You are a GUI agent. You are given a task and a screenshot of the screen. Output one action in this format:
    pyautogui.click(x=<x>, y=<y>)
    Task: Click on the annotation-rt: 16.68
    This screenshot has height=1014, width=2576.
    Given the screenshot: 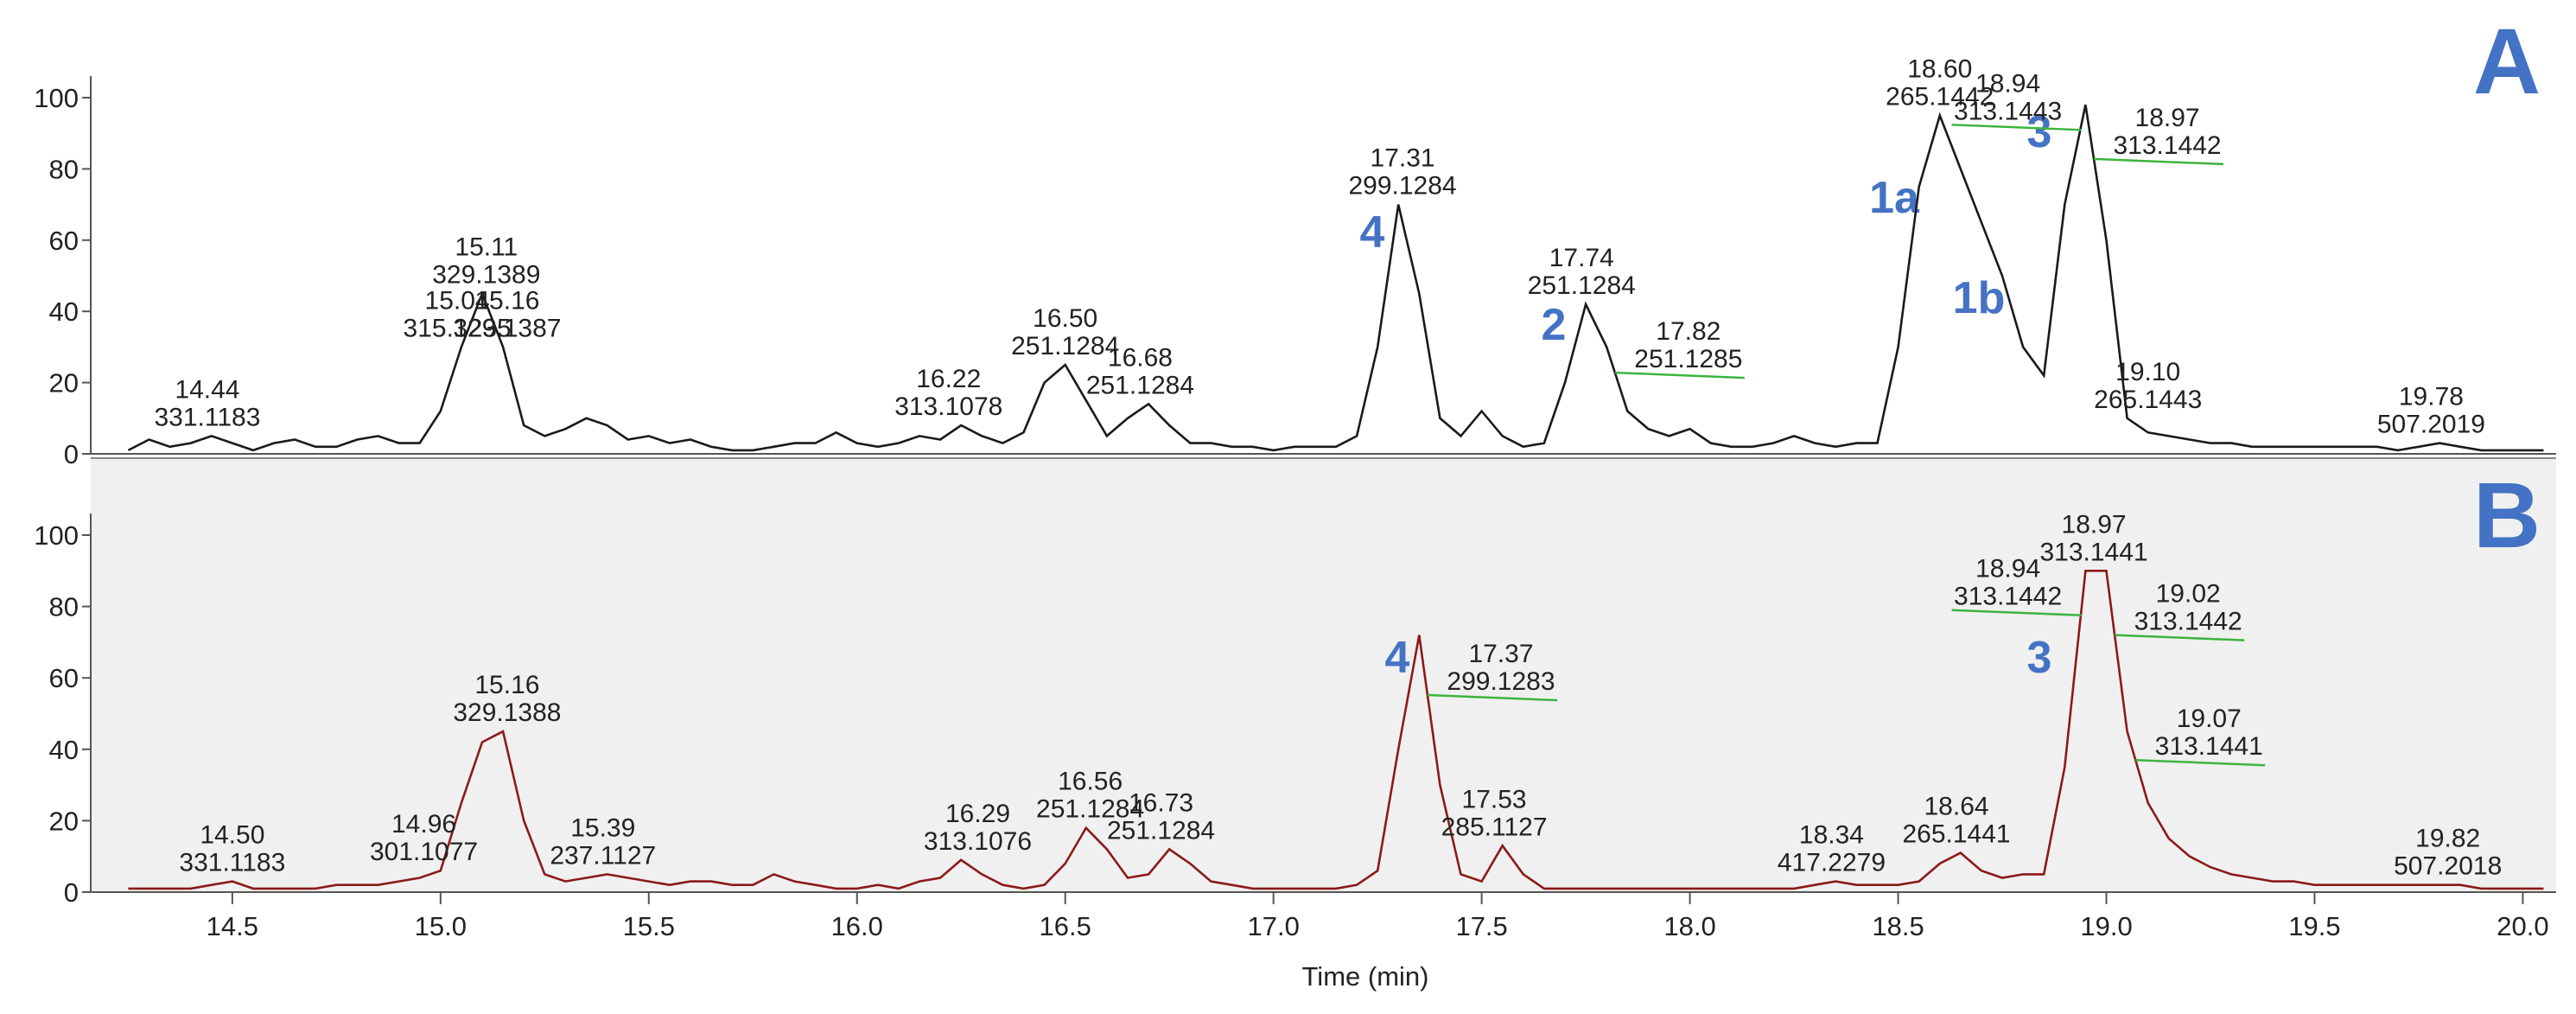 What is the action you would take?
    pyautogui.click(x=1141, y=357)
    